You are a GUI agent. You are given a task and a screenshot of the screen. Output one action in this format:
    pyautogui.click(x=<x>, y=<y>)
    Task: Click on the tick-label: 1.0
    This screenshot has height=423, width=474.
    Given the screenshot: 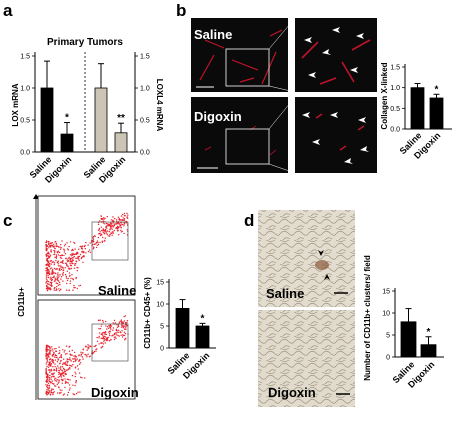 What is the action you would take?
    pyautogui.click(x=145, y=89)
    